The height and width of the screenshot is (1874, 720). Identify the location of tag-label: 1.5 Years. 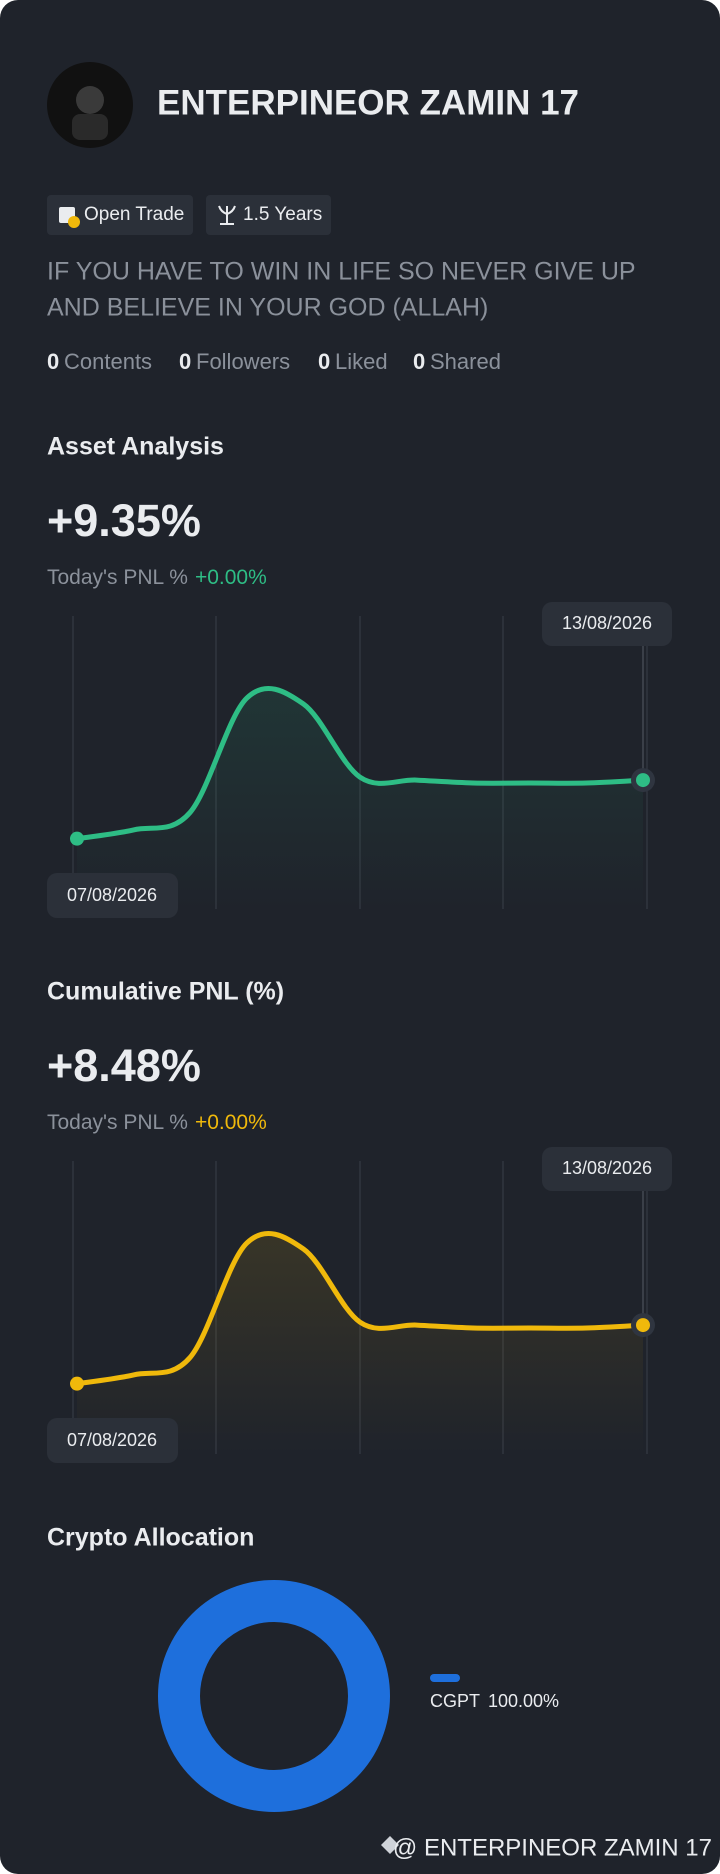
(282, 214).